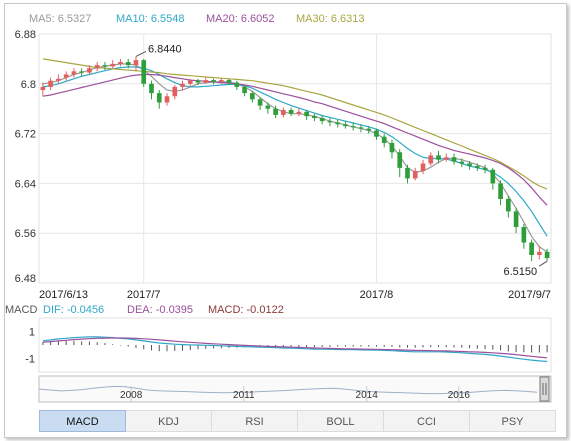 Image resolution: width=571 pixels, height=441 pixels. What do you see at coordinates (255, 421) in the screenshot?
I see `tab-rsi: RSI` at bounding box center [255, 421].